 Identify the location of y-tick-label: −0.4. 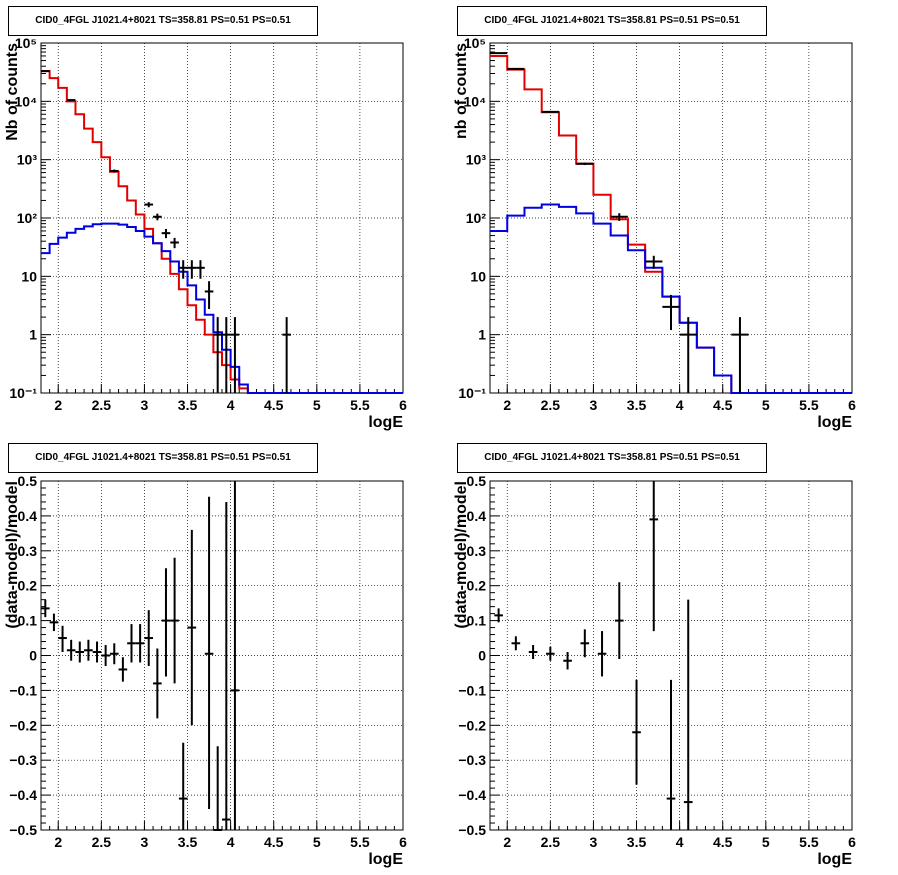
(23, 795).